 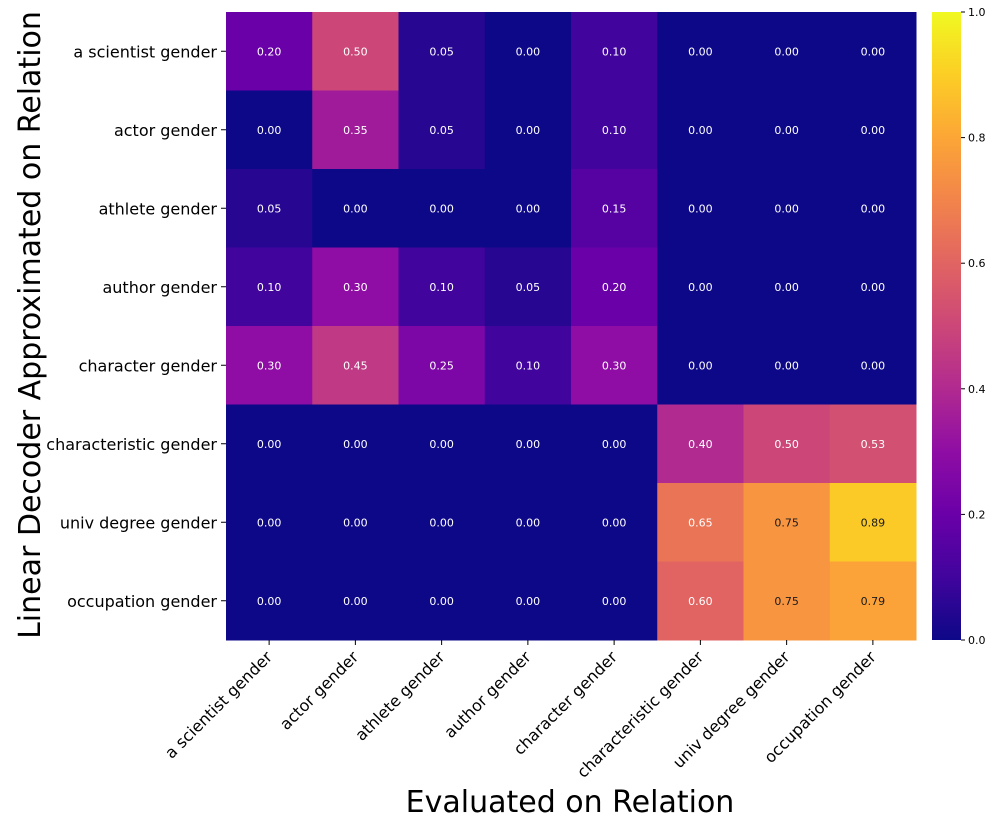 I want to click on x-axis-title: Evaluated on Relation, so click(x=570, y=802).